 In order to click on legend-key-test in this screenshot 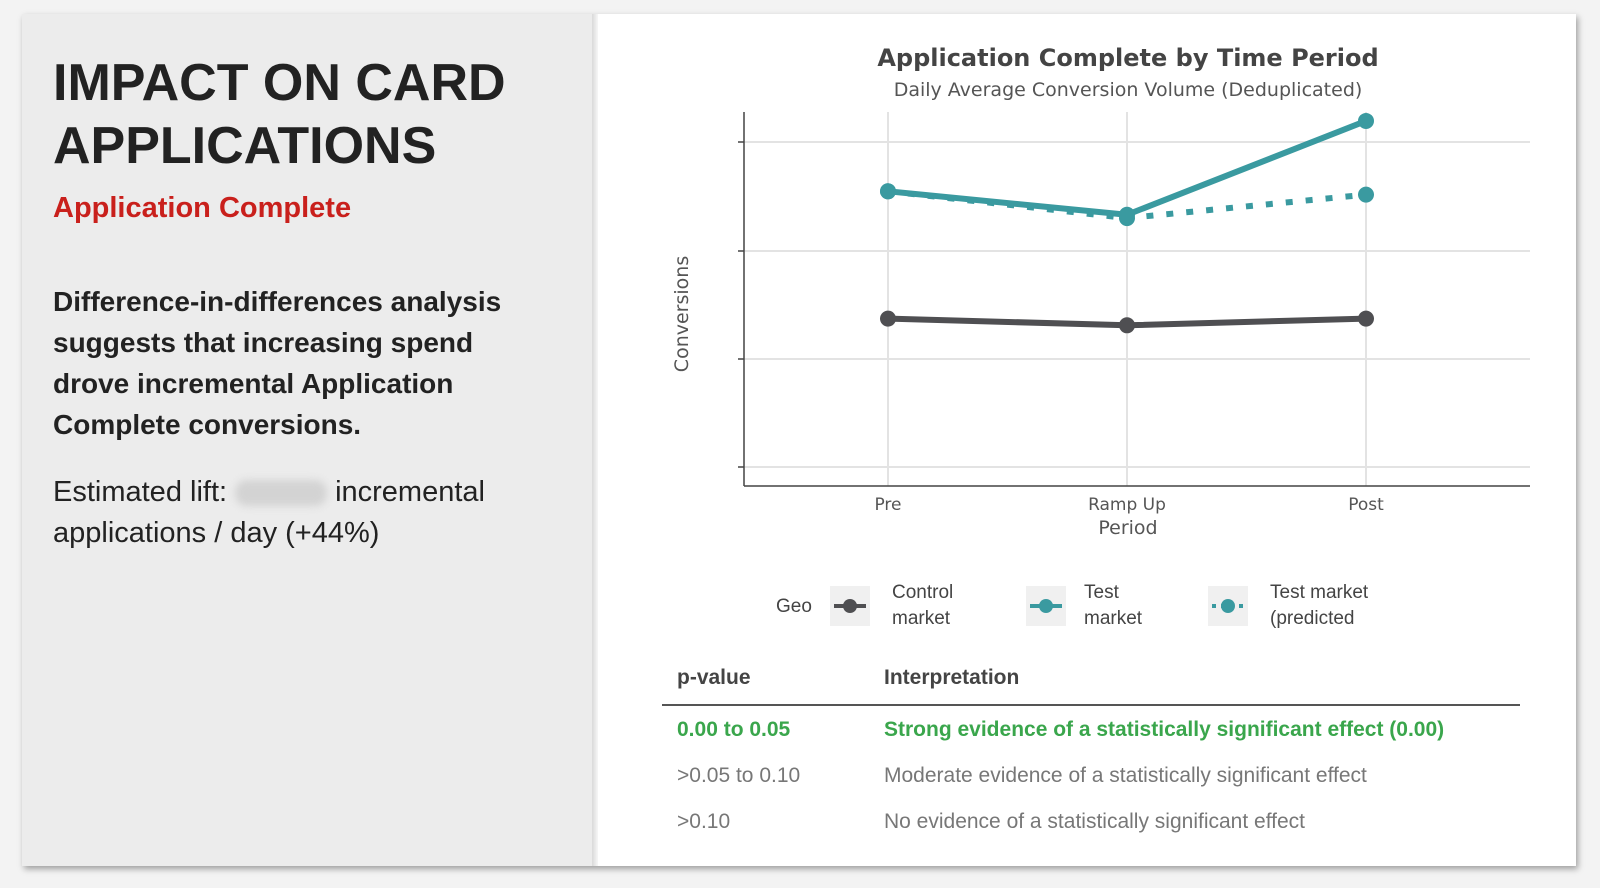, I will do `click(1046, 606)`.